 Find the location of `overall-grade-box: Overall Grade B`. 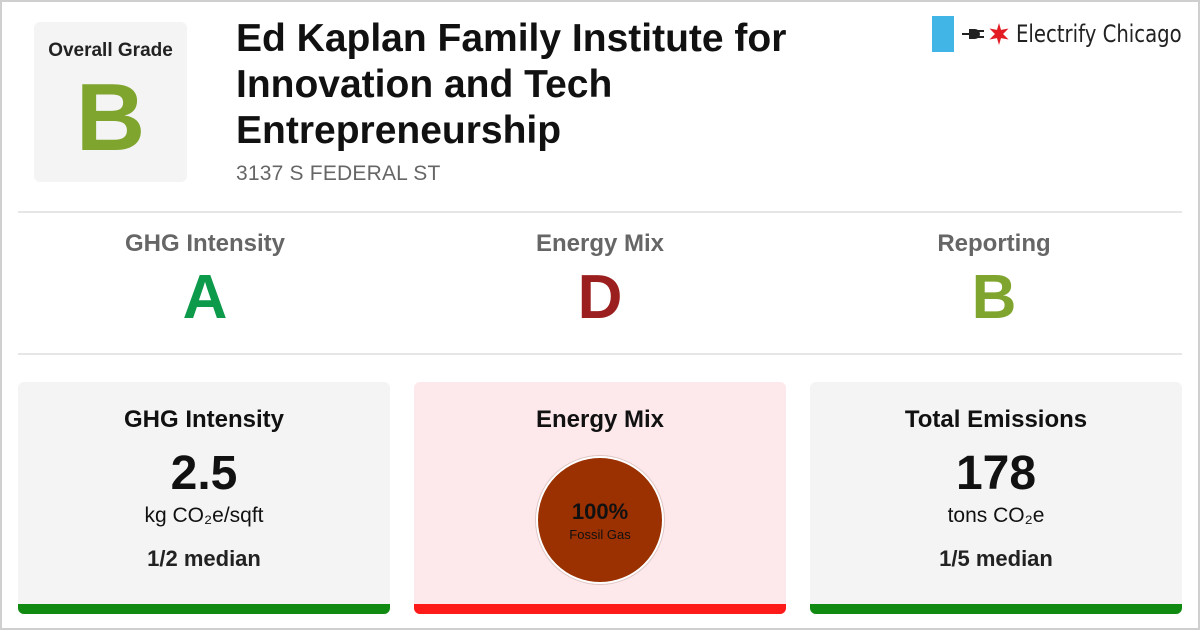

overall-grade-box: Overall Grade B is located at coordinates (110, 102).